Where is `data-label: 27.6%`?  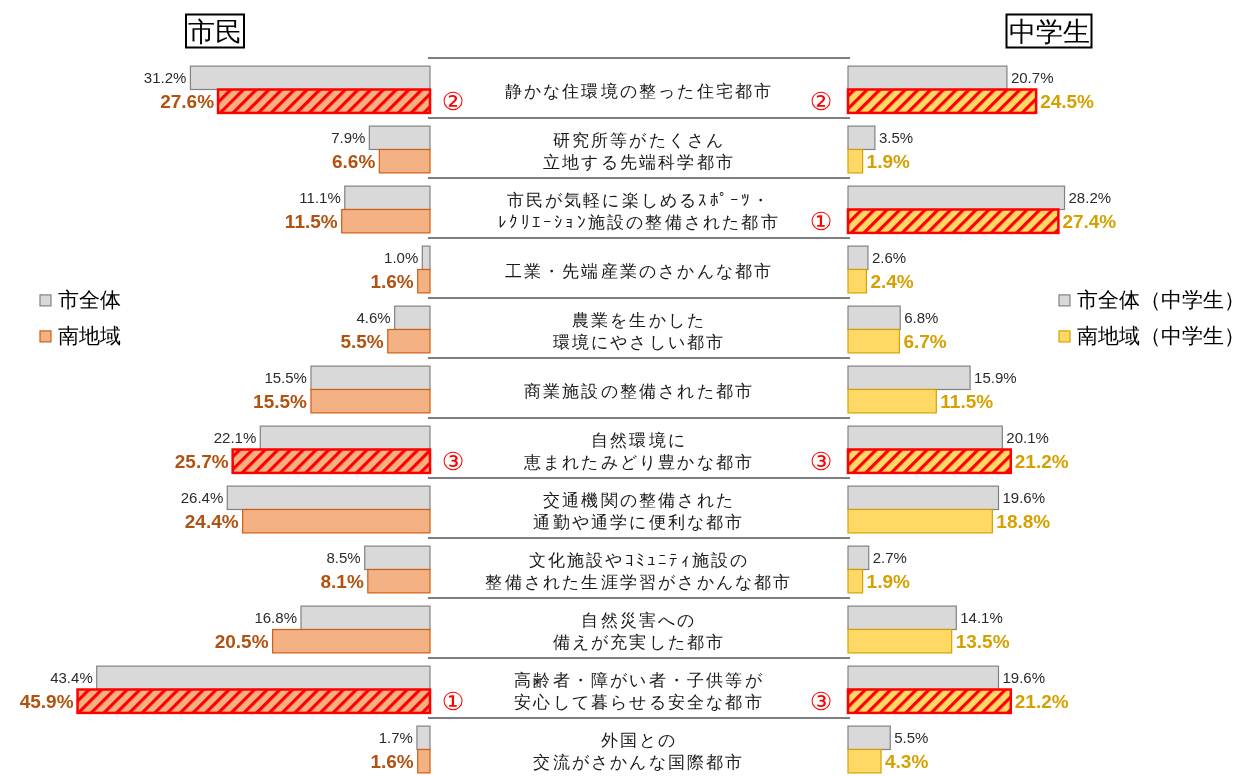 data-label: 27.6% is located at coordinates (187, 101).